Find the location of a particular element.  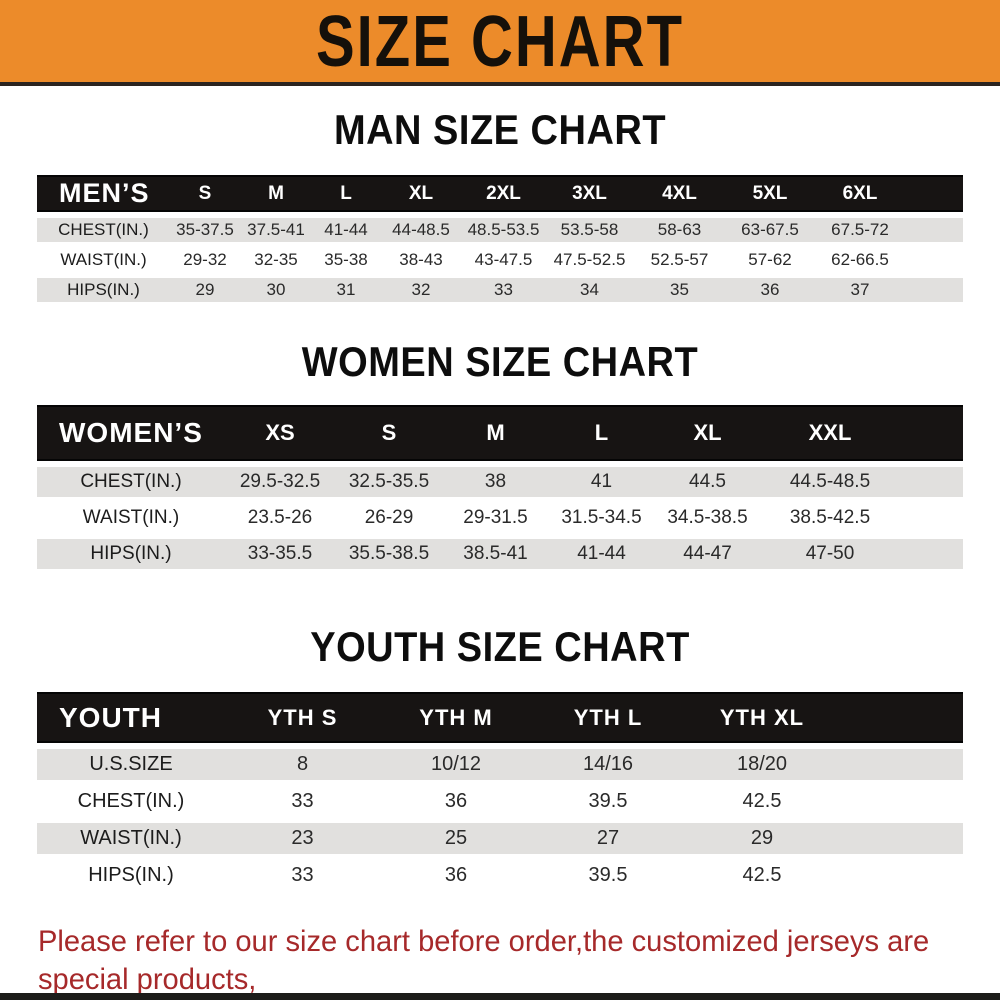

women-size-header: XXL is located at coordinates (830, 433).